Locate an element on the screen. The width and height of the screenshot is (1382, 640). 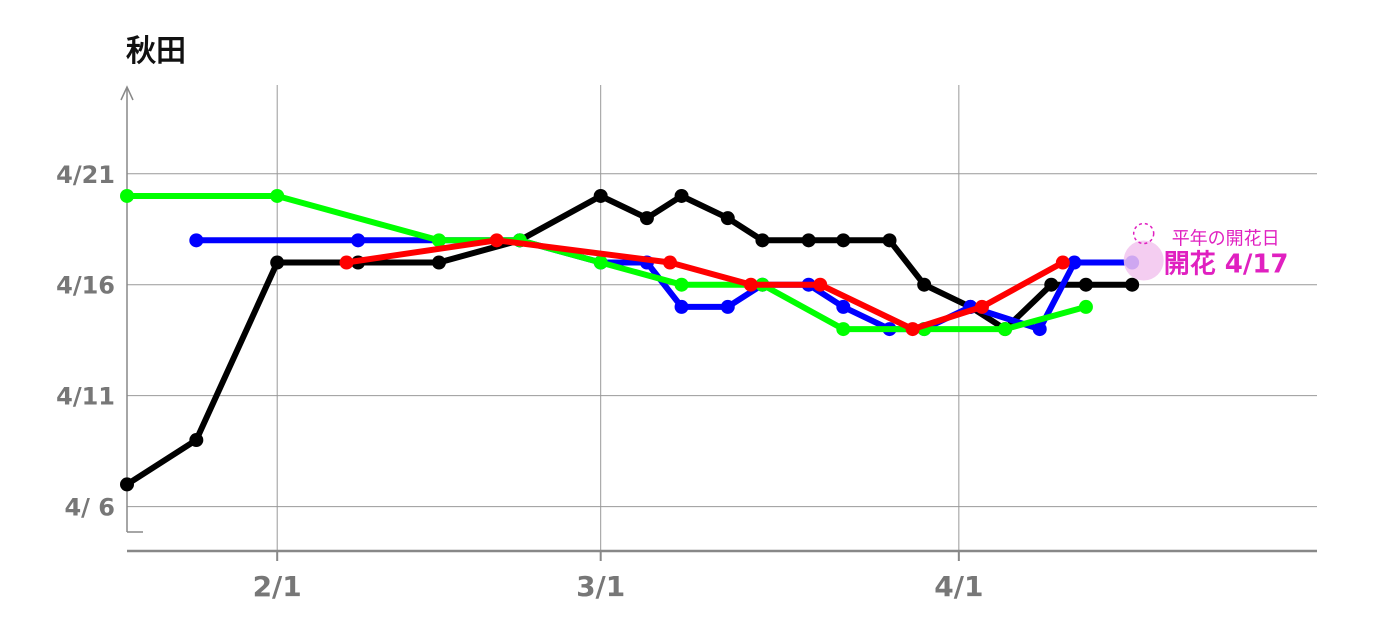
normal-bloom-marker is located at coordinates (1143, 233).